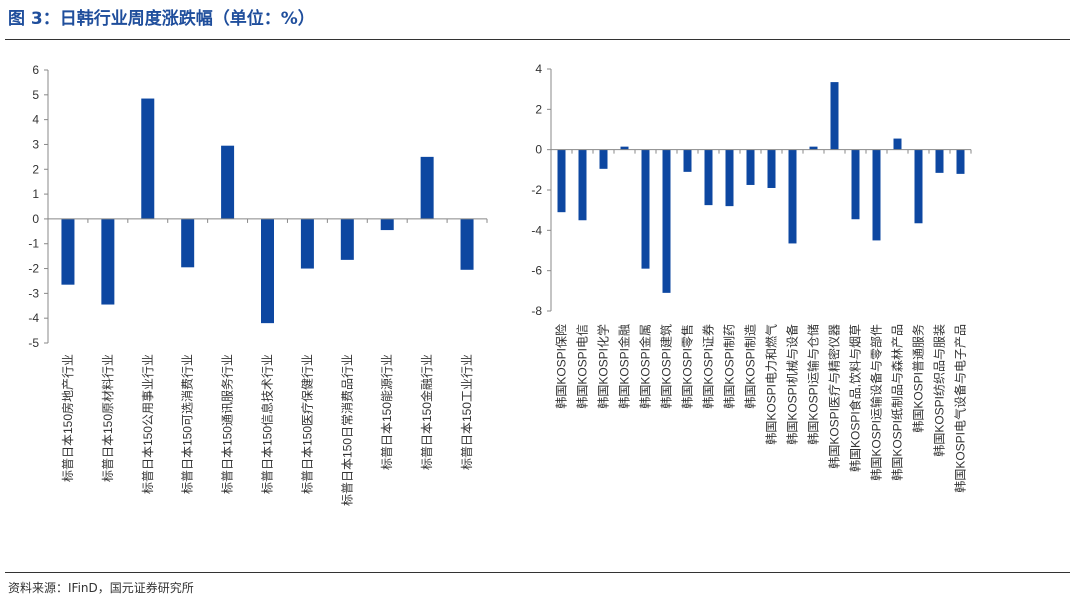 This screenshot has height=600, width=1075. I want to click on category-label: 韩国KOSPI建筑, so click(666, 366).